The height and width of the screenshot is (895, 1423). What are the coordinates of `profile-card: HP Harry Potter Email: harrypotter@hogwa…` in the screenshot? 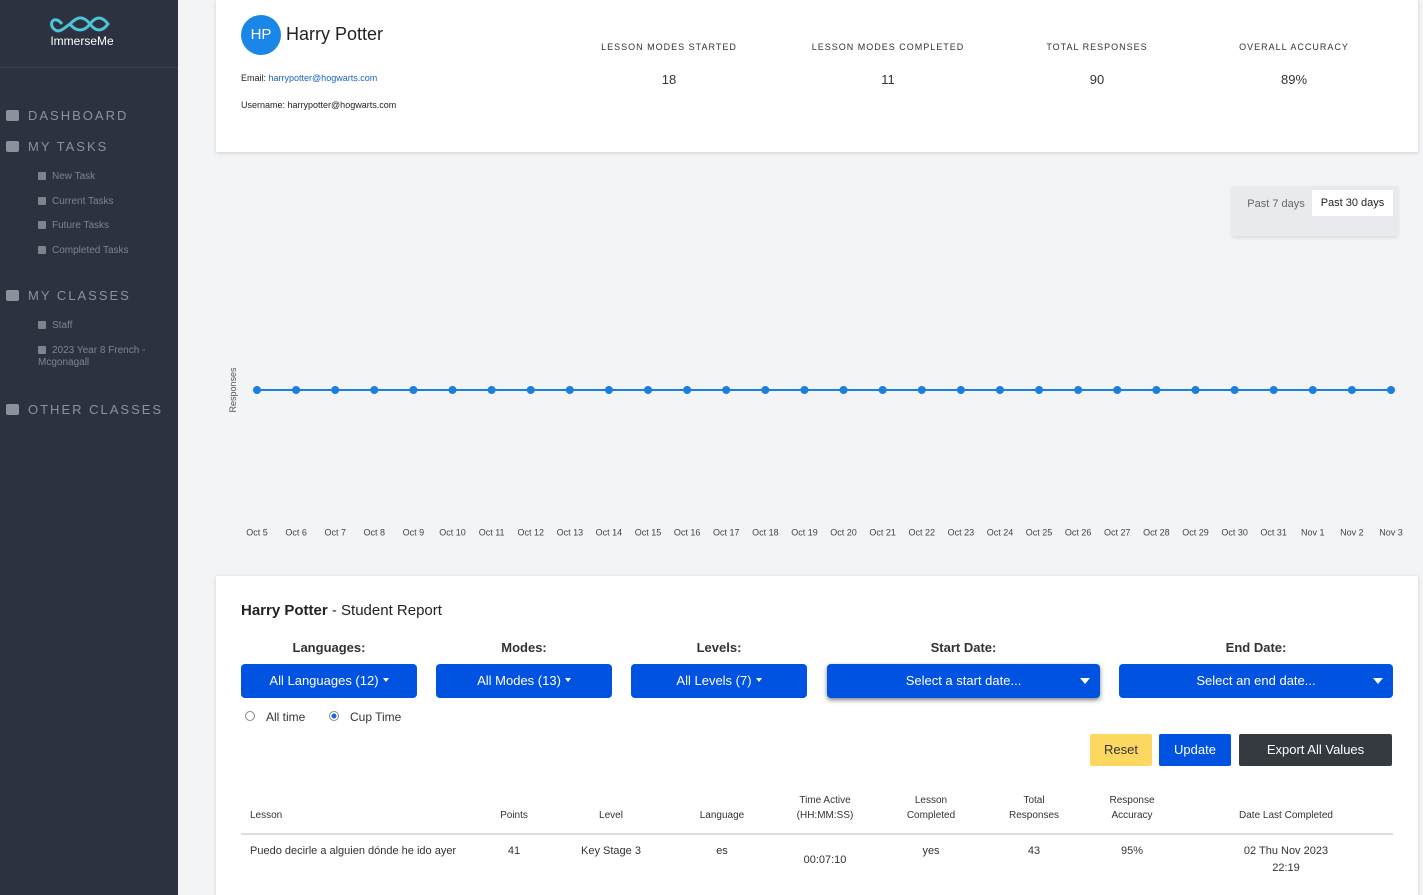 It's located at (817, 76).